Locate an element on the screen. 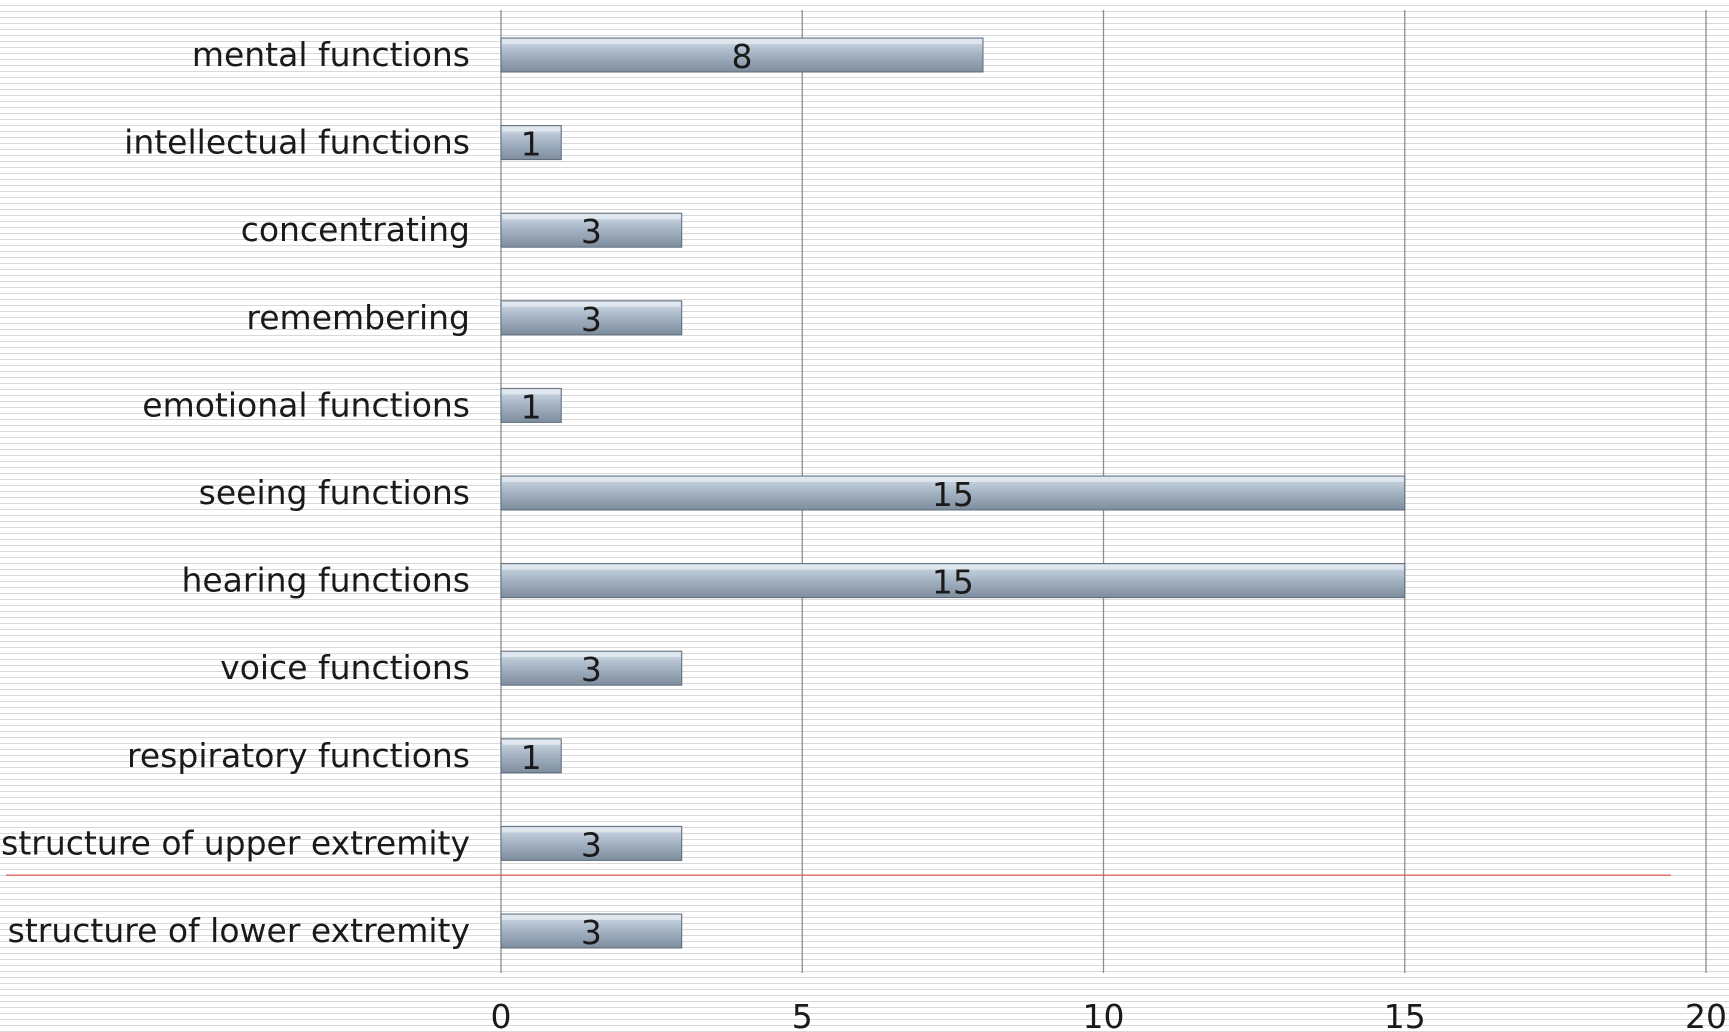 The height and width of the screenshot is (1032, 1729). category-label: mental functions is located at coordinates (331, 54).